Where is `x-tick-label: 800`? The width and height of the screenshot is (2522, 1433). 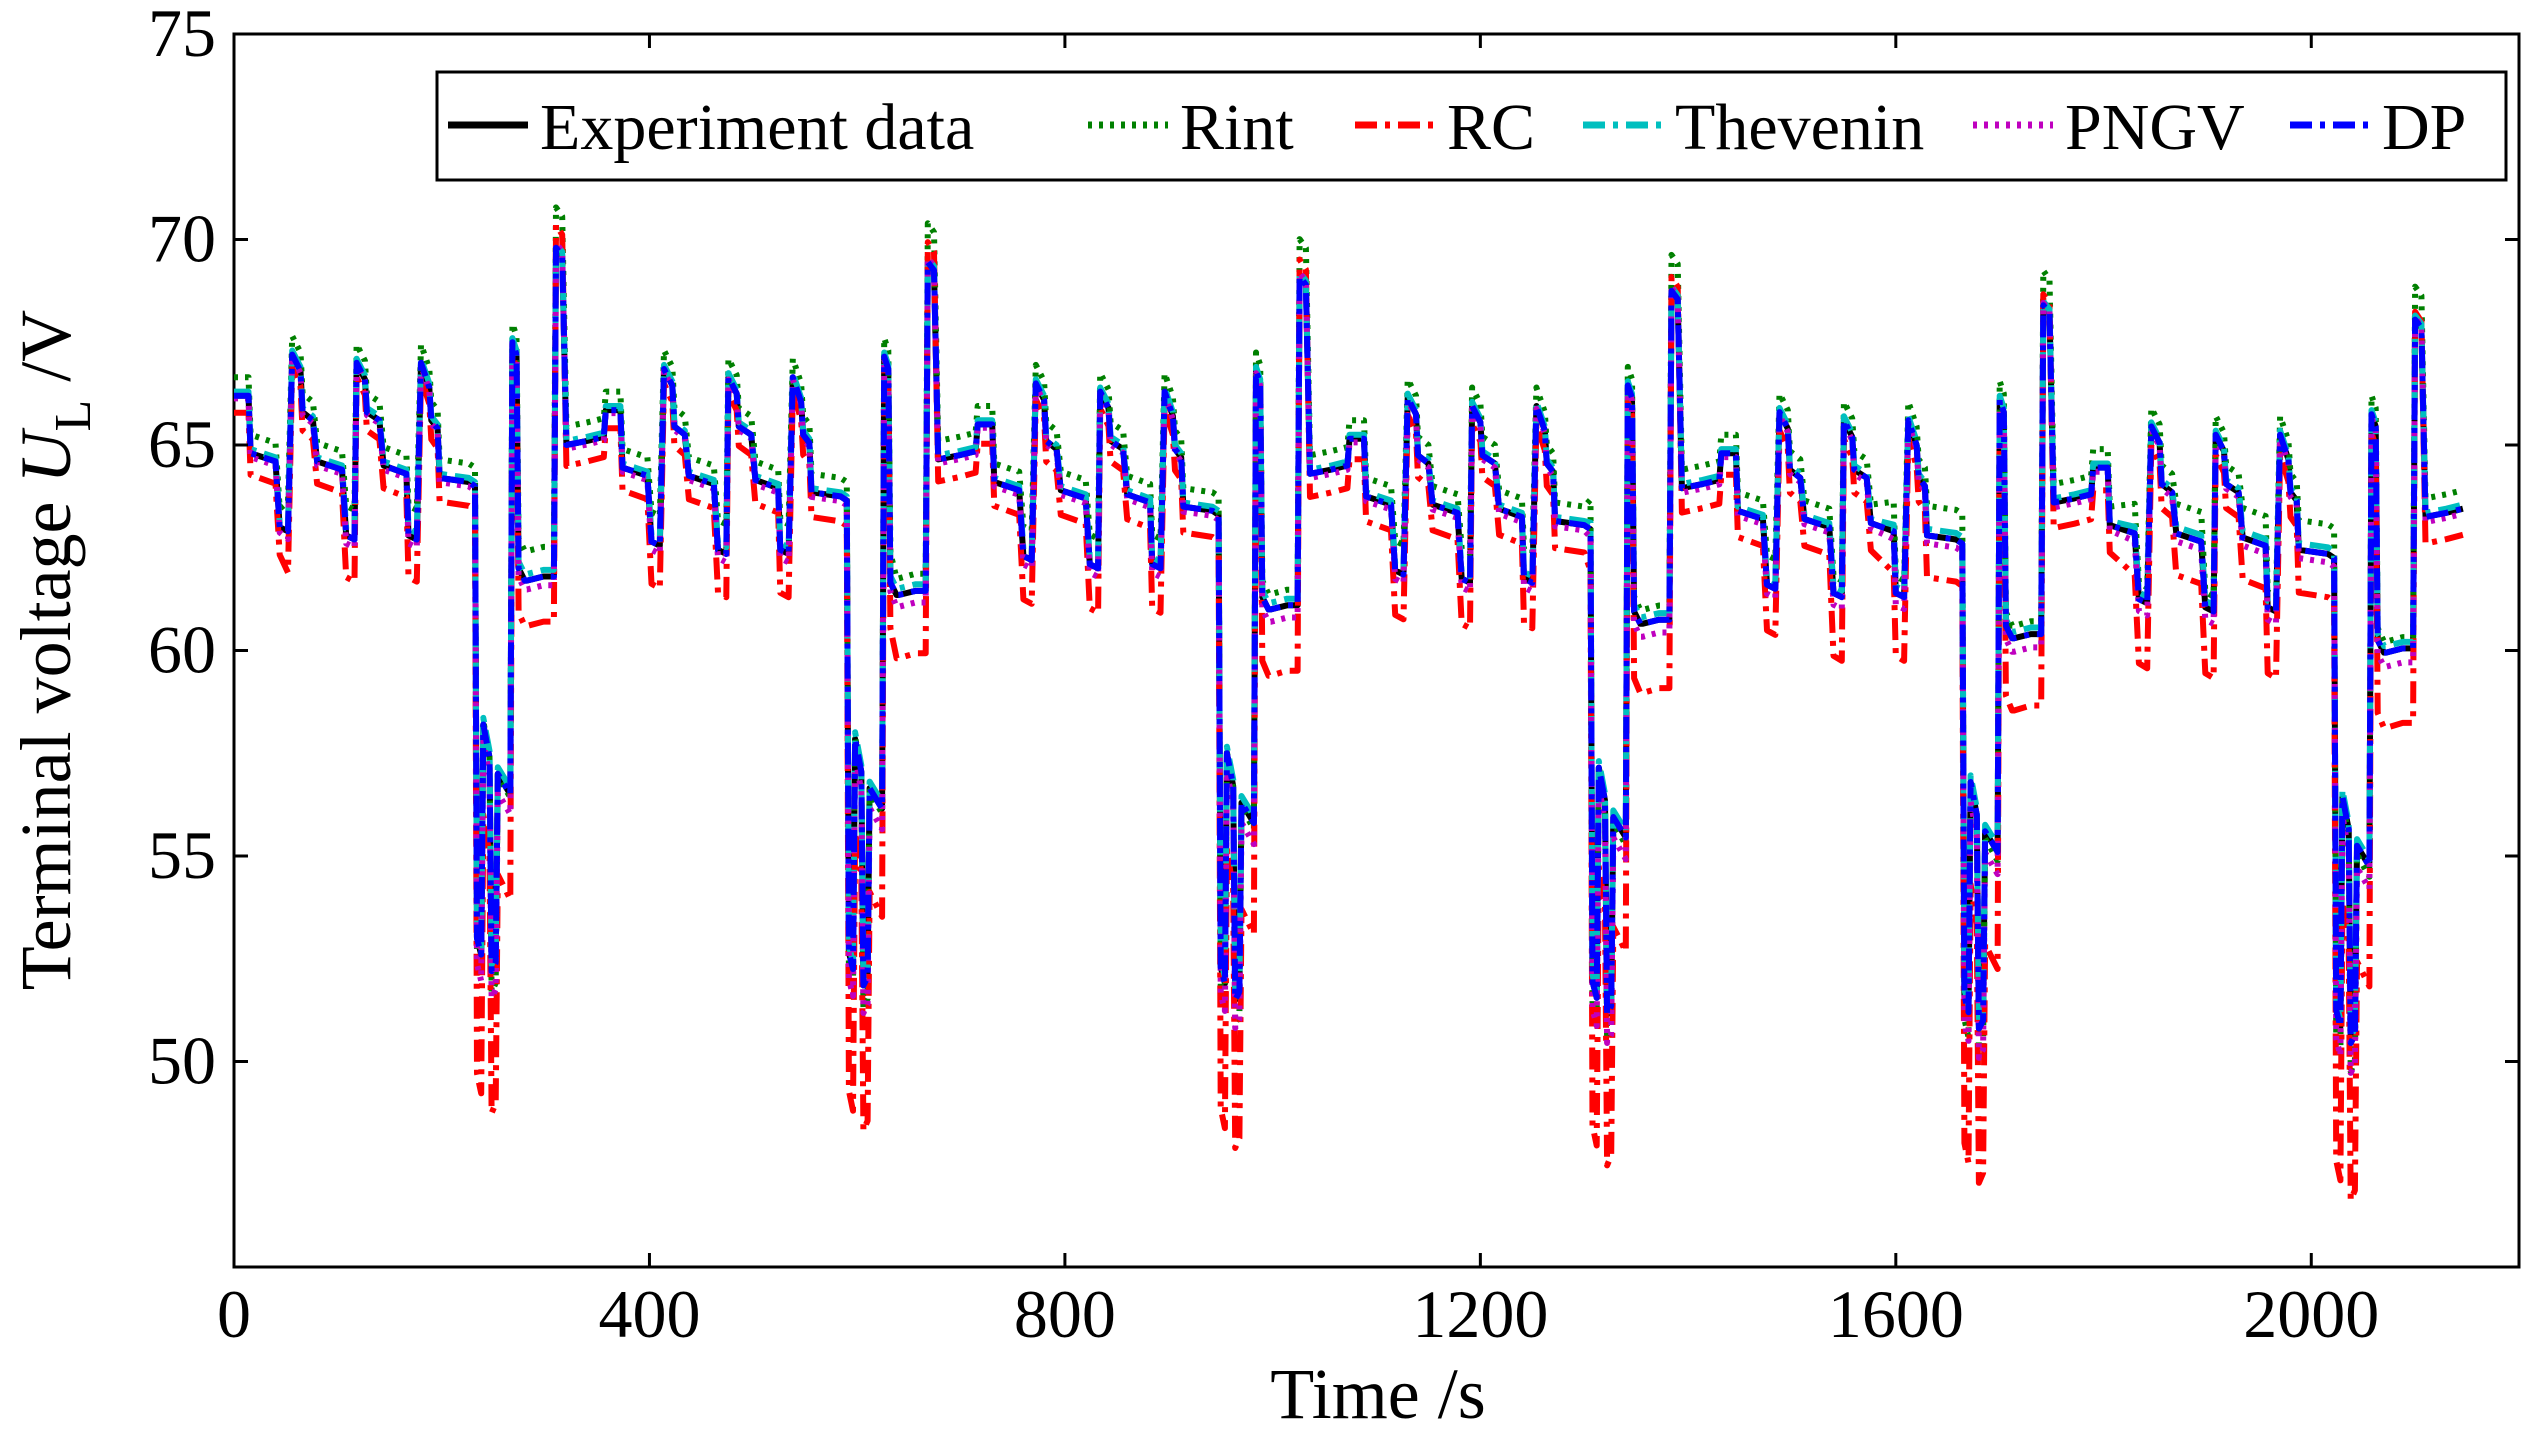
x-tick-label: 800 is located at coordinates (1065, 1314).